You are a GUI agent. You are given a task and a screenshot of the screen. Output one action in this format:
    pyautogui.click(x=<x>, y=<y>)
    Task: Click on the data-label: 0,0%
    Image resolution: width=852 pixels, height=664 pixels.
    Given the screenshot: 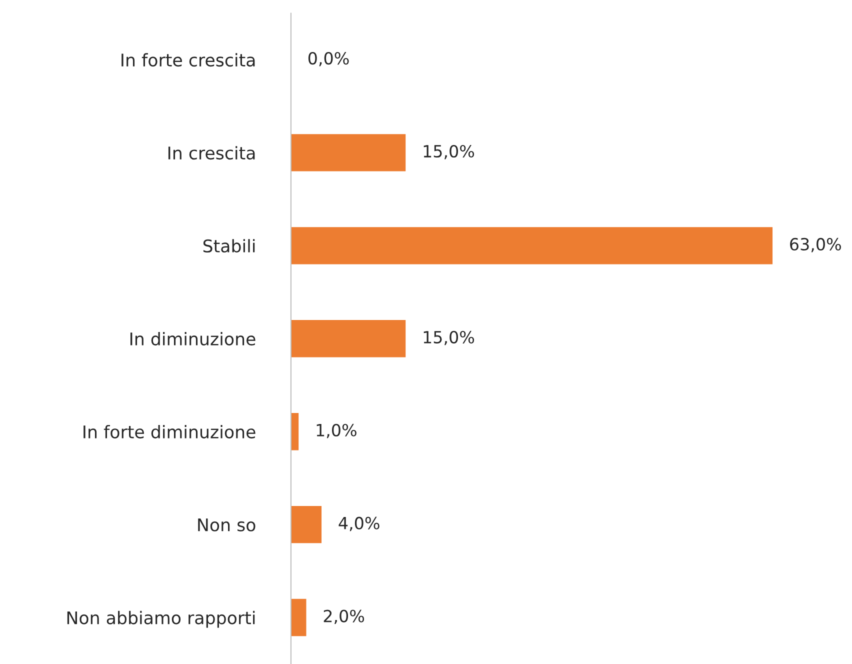 What is the action you would take?
    pyautogui.click(x=328, y=59)
    